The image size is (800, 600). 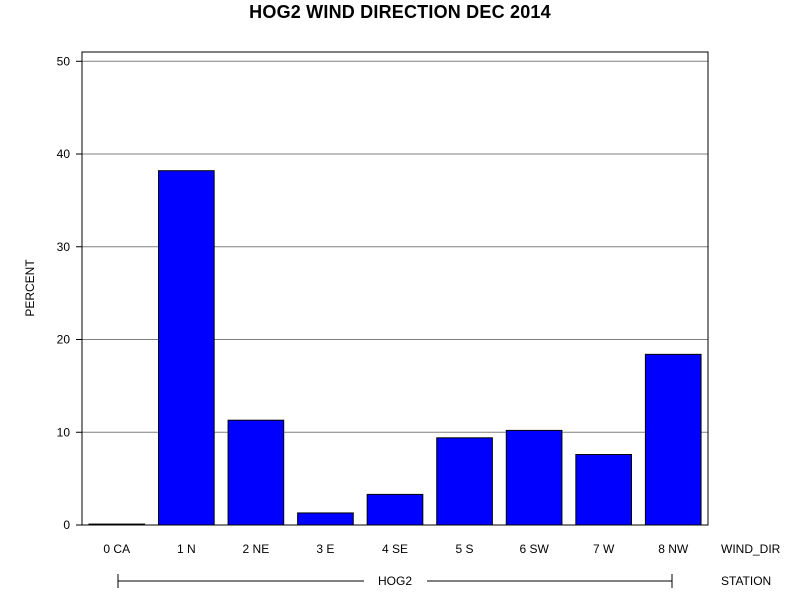 I want to click on y-tick-label: 0, so click(x=66, y=525).